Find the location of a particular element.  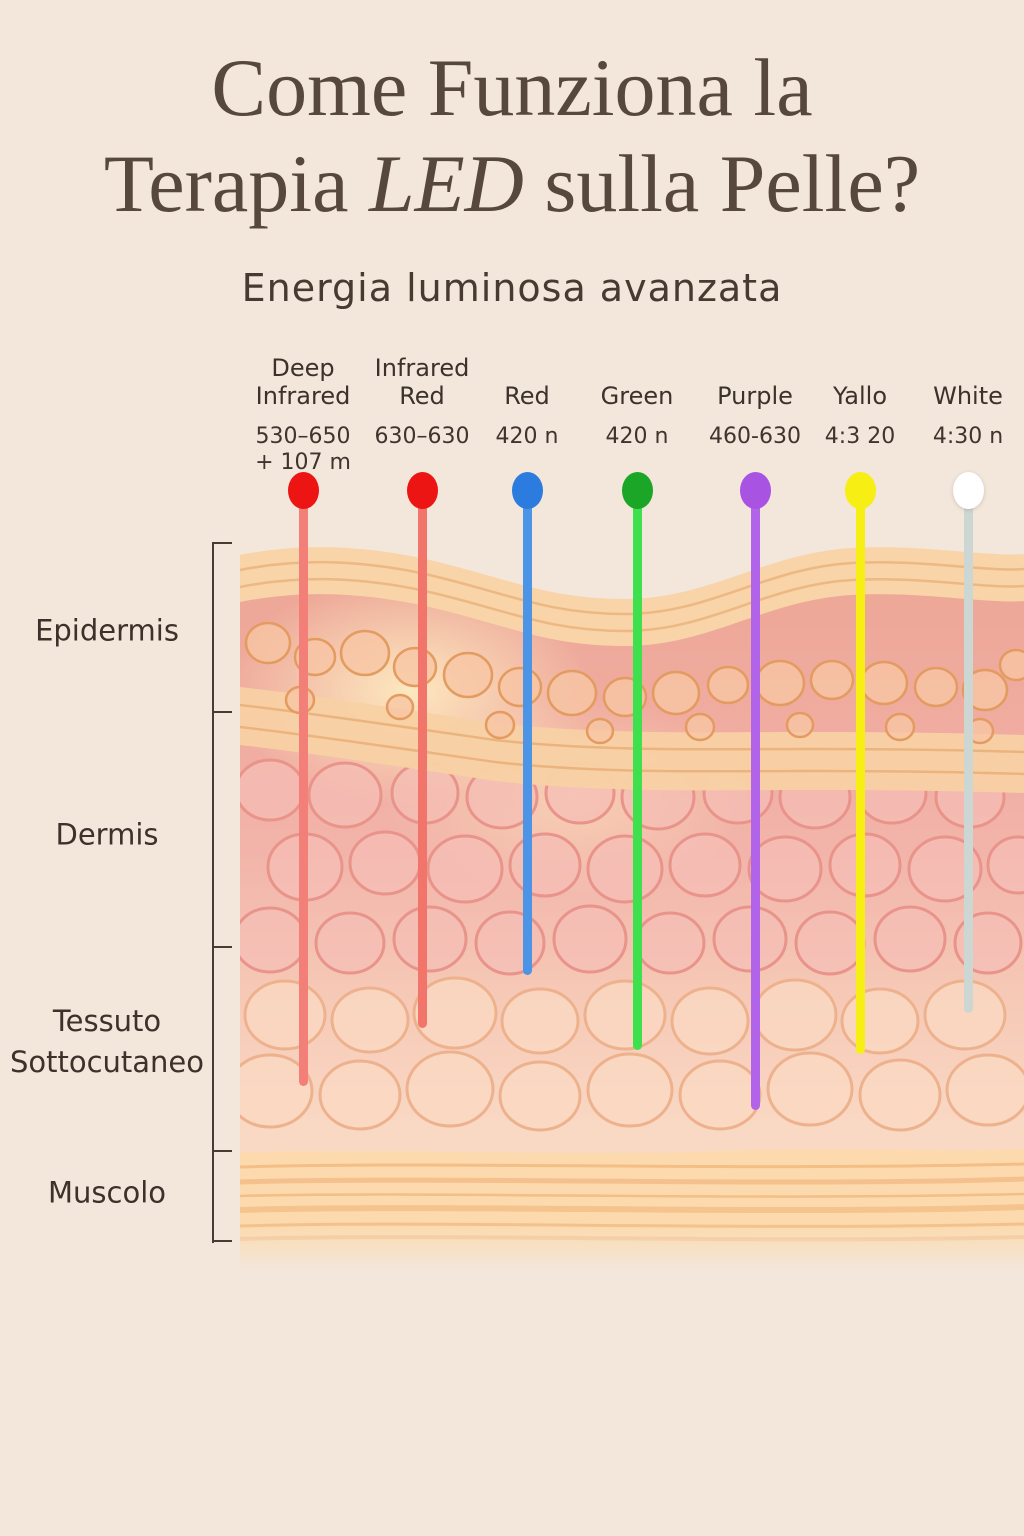

led-pin-stem-white is located at coordinates (968, 756).